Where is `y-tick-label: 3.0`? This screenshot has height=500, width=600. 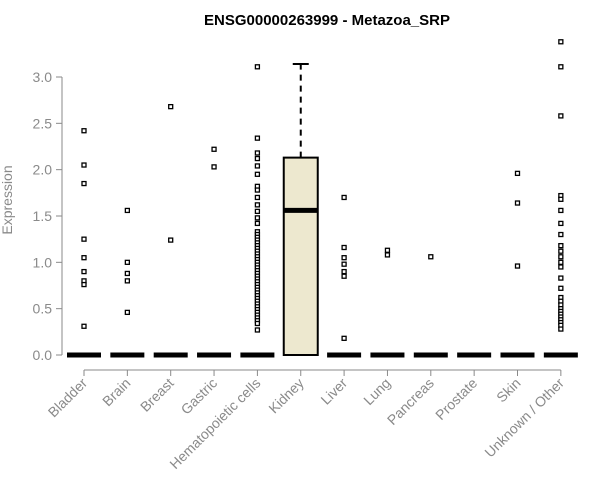 y-tick-label: 3.0 is located at coordinates (43, 77).